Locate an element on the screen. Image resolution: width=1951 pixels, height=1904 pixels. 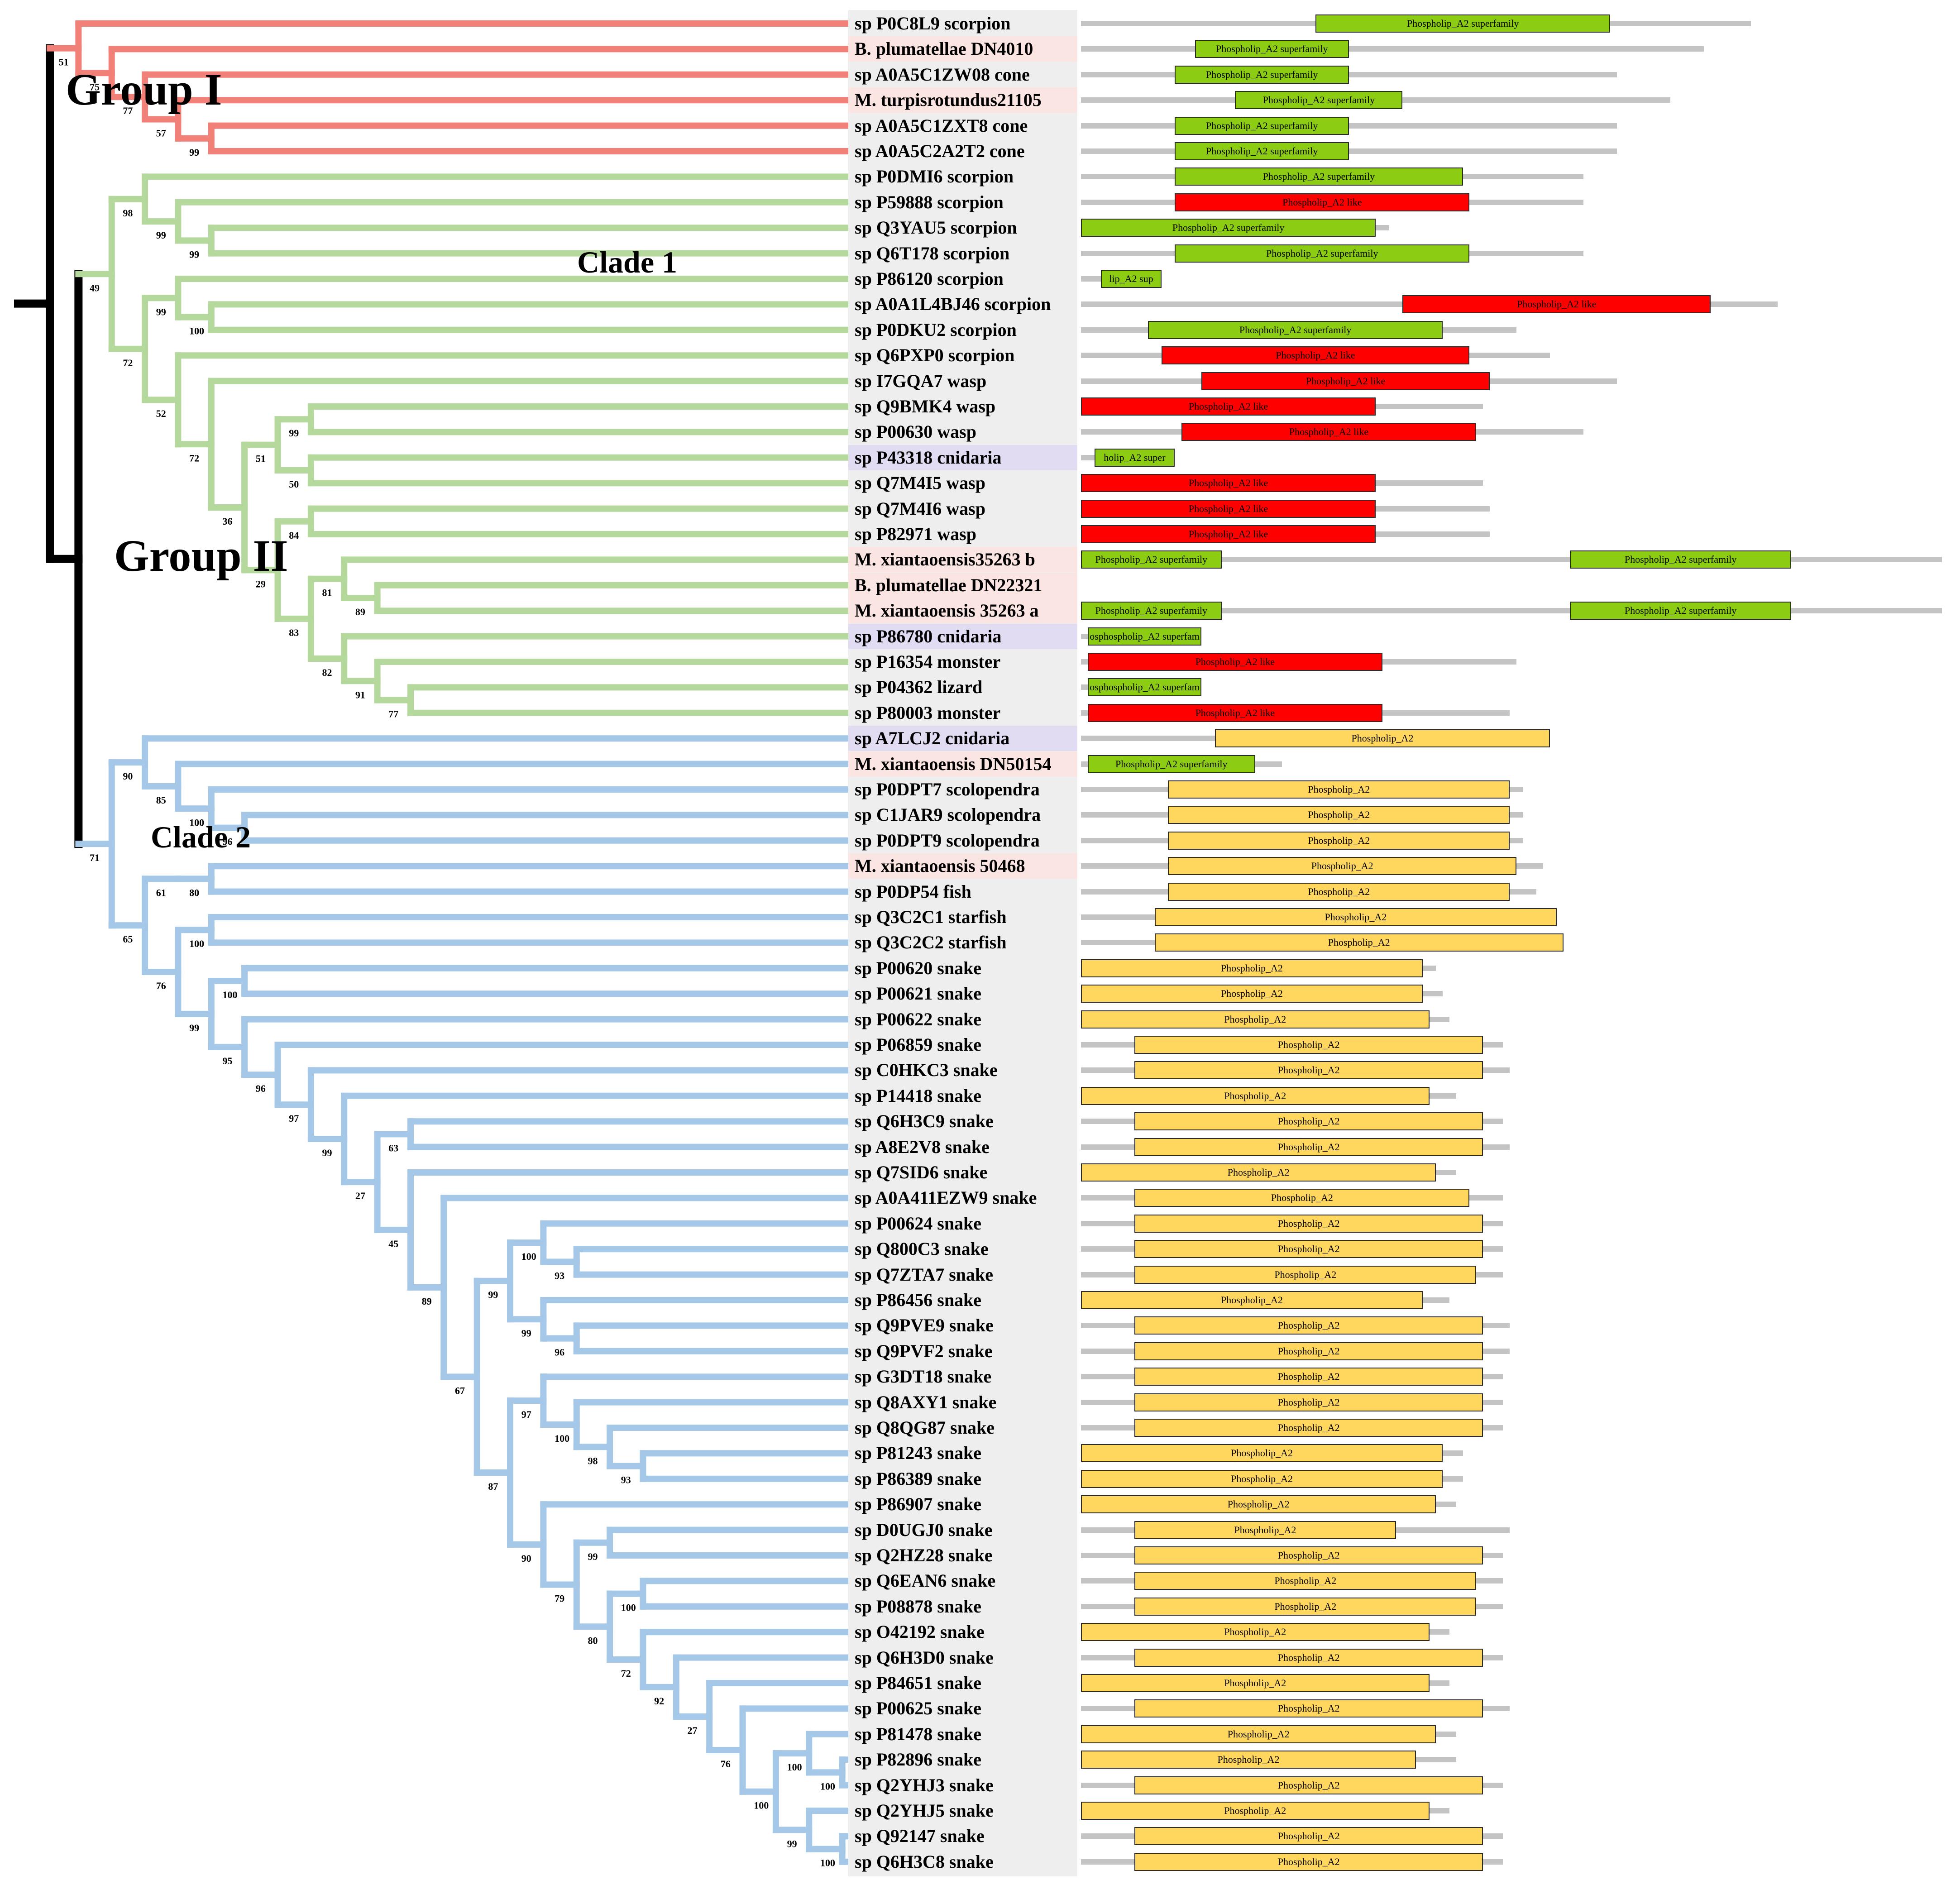
taxon-label: M. turpisrotundus21105 is located at coordinates (948, 100).